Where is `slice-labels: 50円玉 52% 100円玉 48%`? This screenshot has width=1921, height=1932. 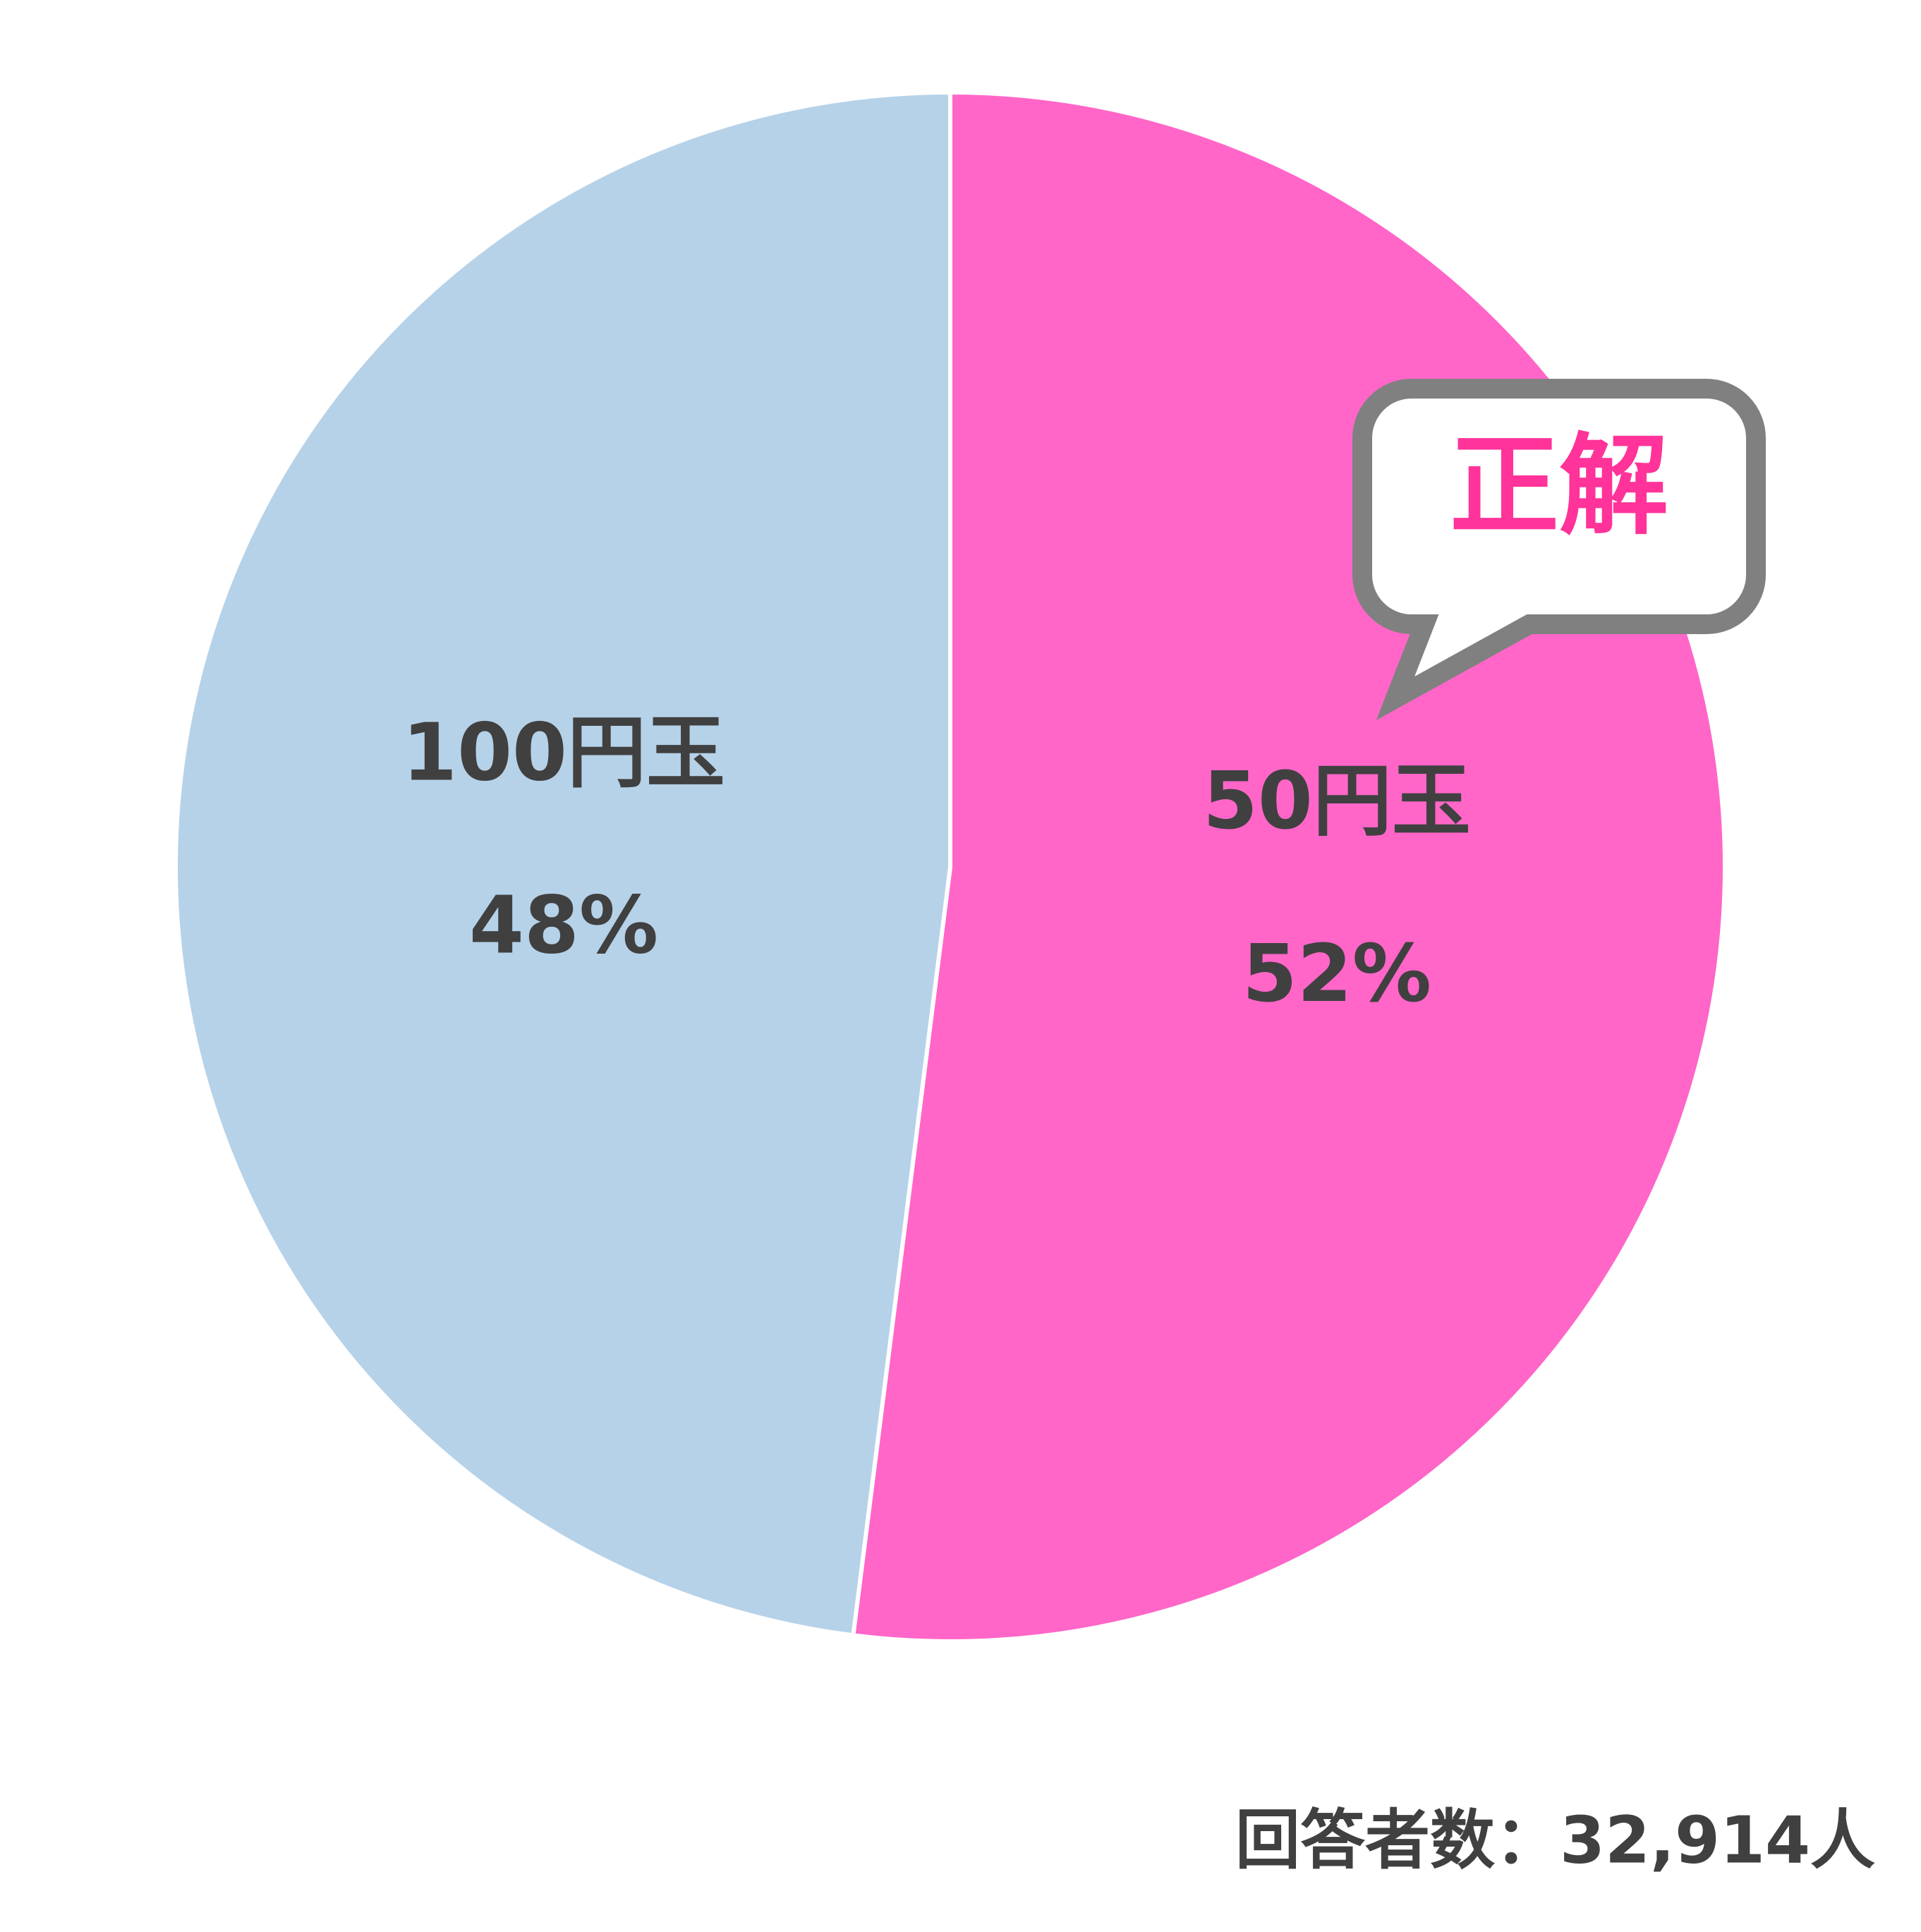
slice-labels: 50円玉 52% 100円玉 48% is located at coordinates (937, 863).